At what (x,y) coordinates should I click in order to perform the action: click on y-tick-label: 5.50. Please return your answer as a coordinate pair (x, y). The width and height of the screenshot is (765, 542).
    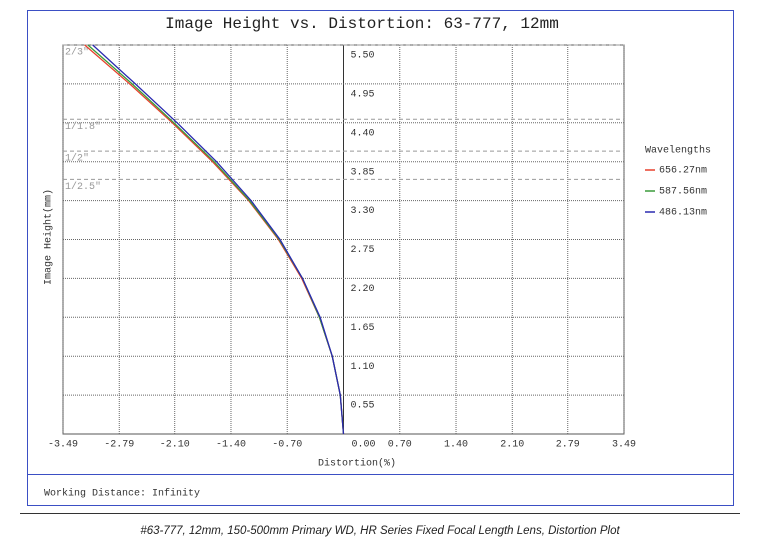
    Looking at the image, I should click on (363, 56).